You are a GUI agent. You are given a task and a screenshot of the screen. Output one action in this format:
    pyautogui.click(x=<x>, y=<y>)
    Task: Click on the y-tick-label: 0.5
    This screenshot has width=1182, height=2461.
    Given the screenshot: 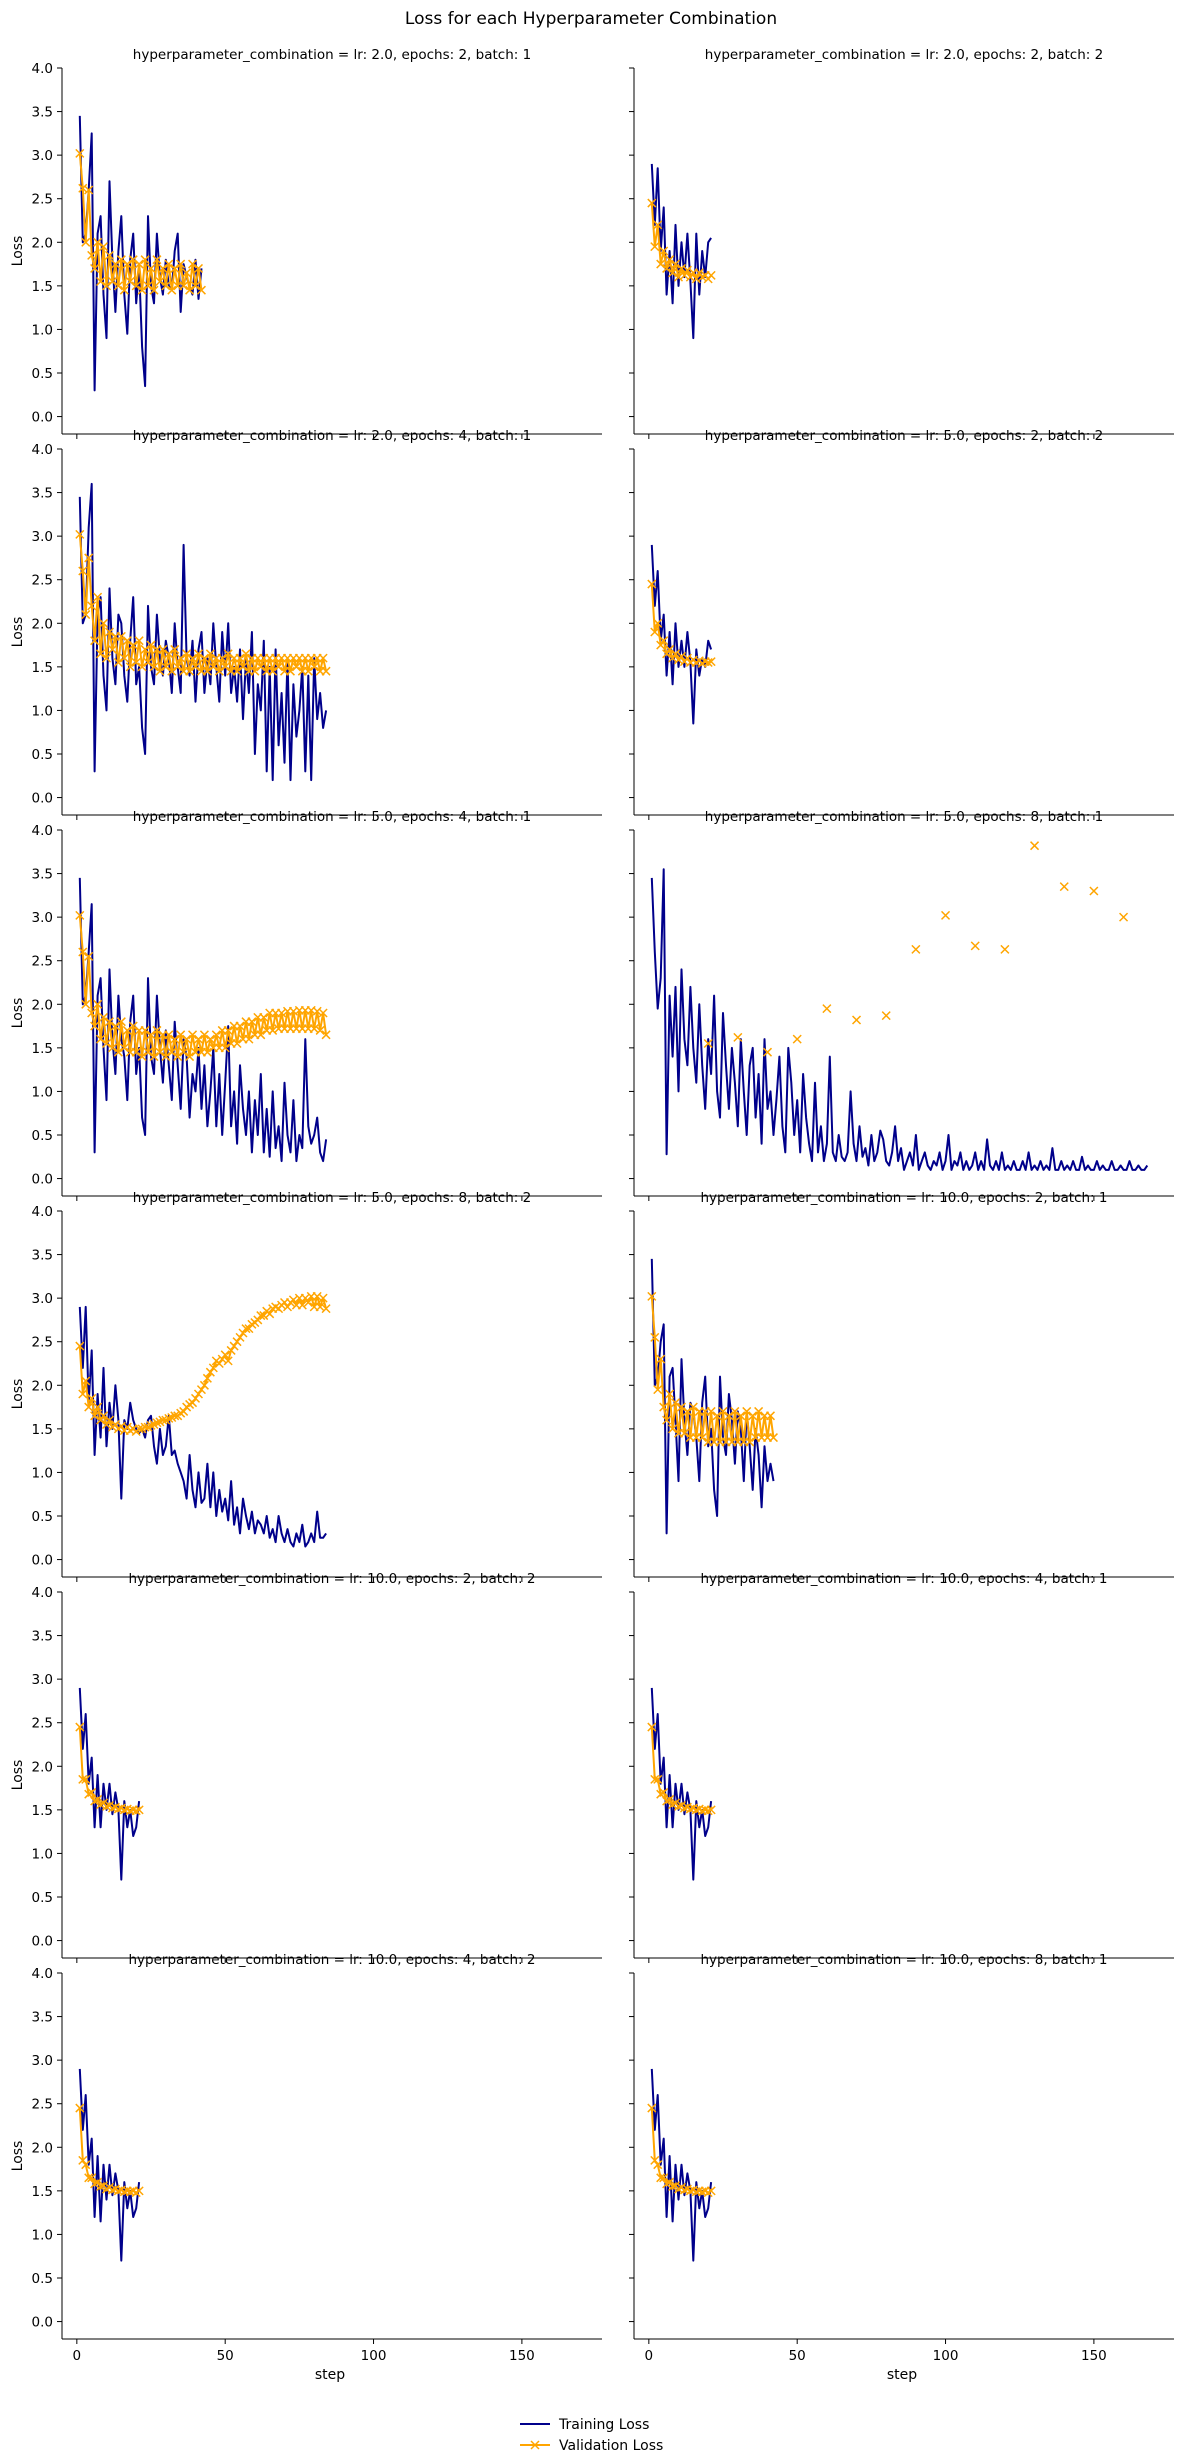 What is the action you would take?
    pyautogui.click(x=42, y=374)
    